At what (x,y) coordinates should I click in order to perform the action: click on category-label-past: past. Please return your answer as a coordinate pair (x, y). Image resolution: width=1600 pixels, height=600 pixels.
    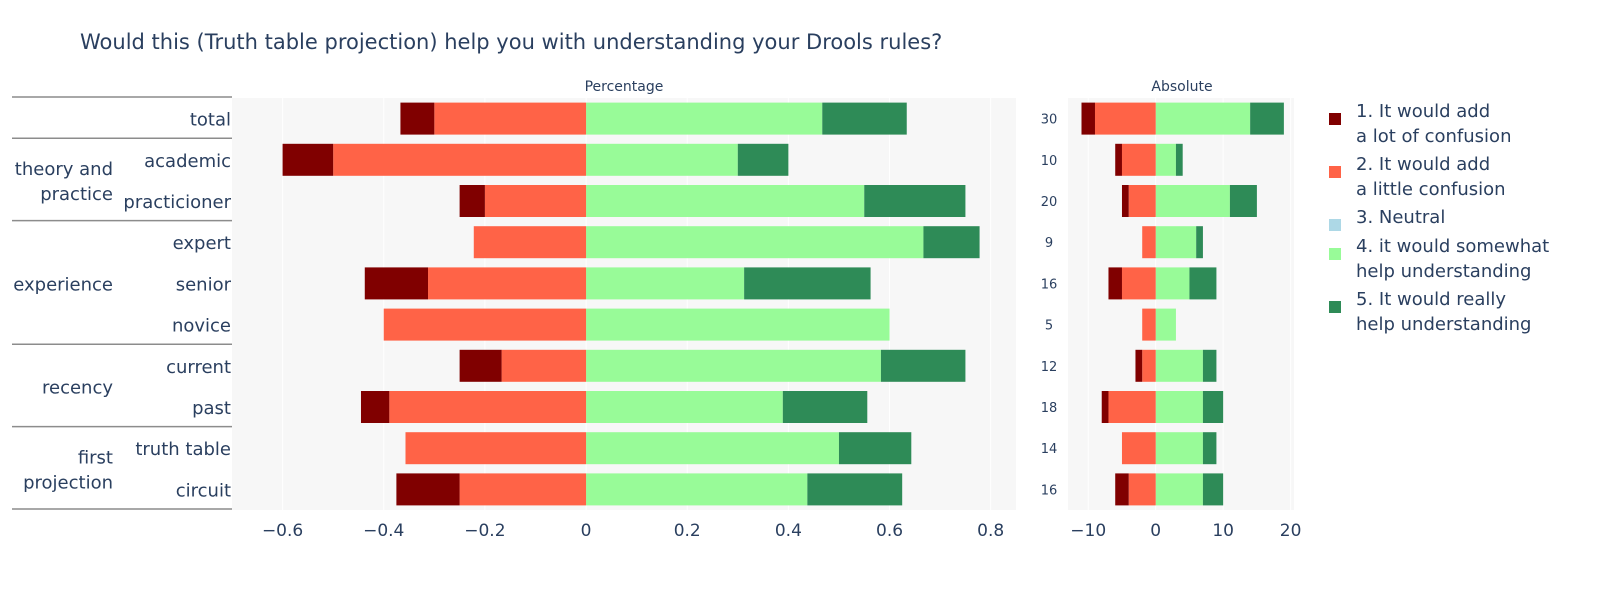
    Looking at the image, I should click on (211, 408).